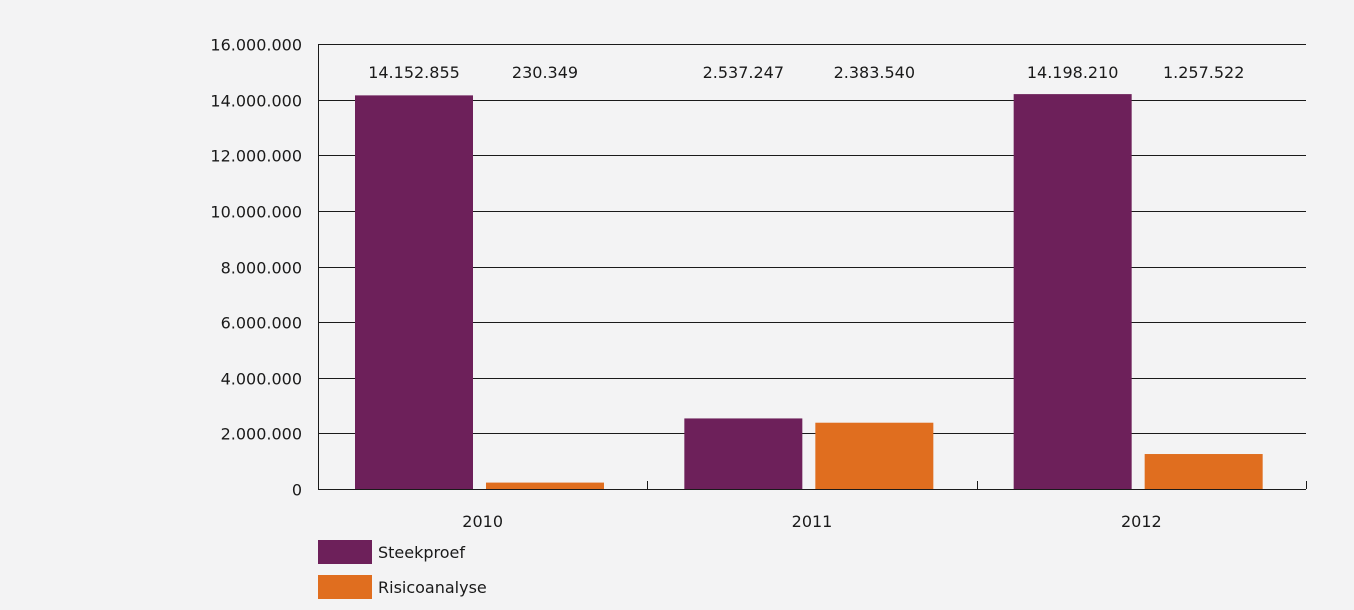  I want to click on bar-risicoanalyse-2011, so click(874, 455).